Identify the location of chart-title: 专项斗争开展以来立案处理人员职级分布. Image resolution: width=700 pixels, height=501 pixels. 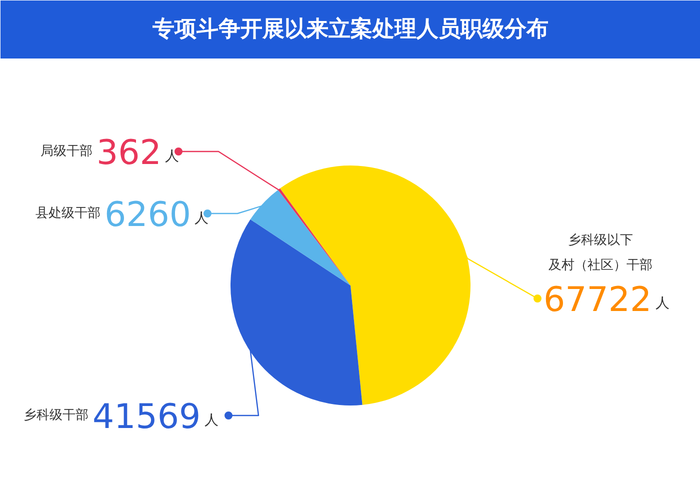
(350, 29).